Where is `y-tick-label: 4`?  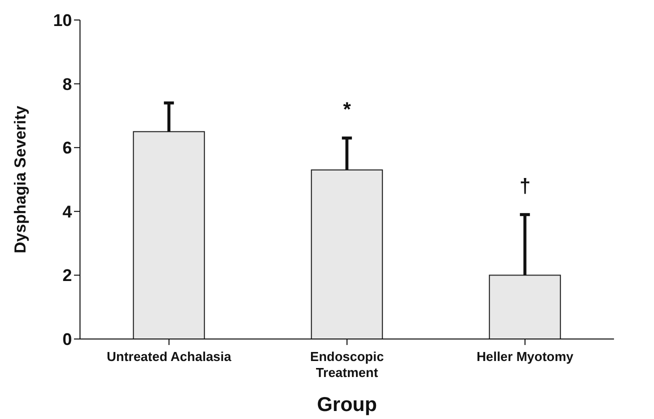 y-tick-label: 4 is located at coordinates (67, 212).